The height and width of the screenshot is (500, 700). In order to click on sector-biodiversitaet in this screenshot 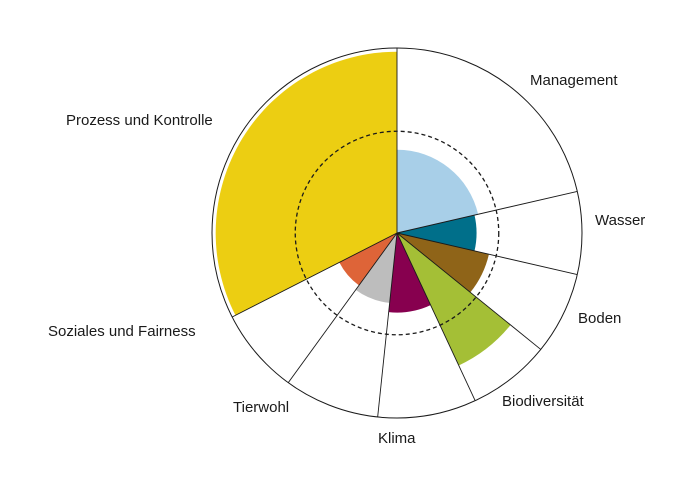, I will do `click(454, 299)`.